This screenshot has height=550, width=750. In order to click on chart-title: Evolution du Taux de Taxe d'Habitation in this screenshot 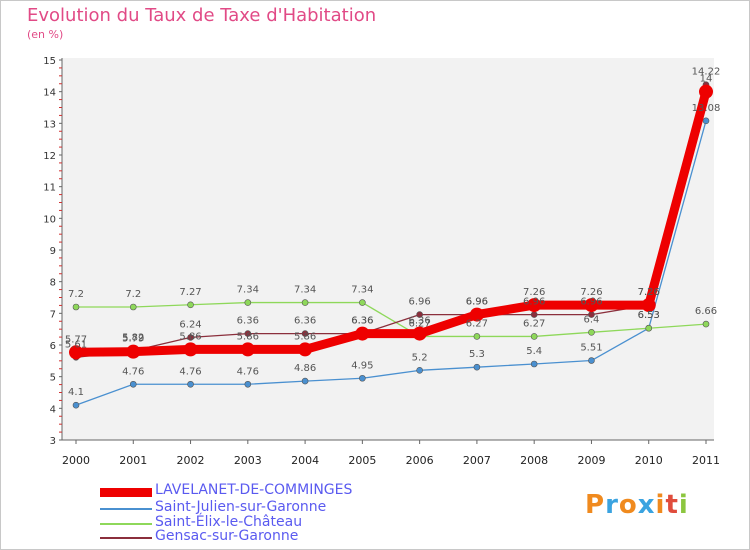, I will do `click(202, 15)`.